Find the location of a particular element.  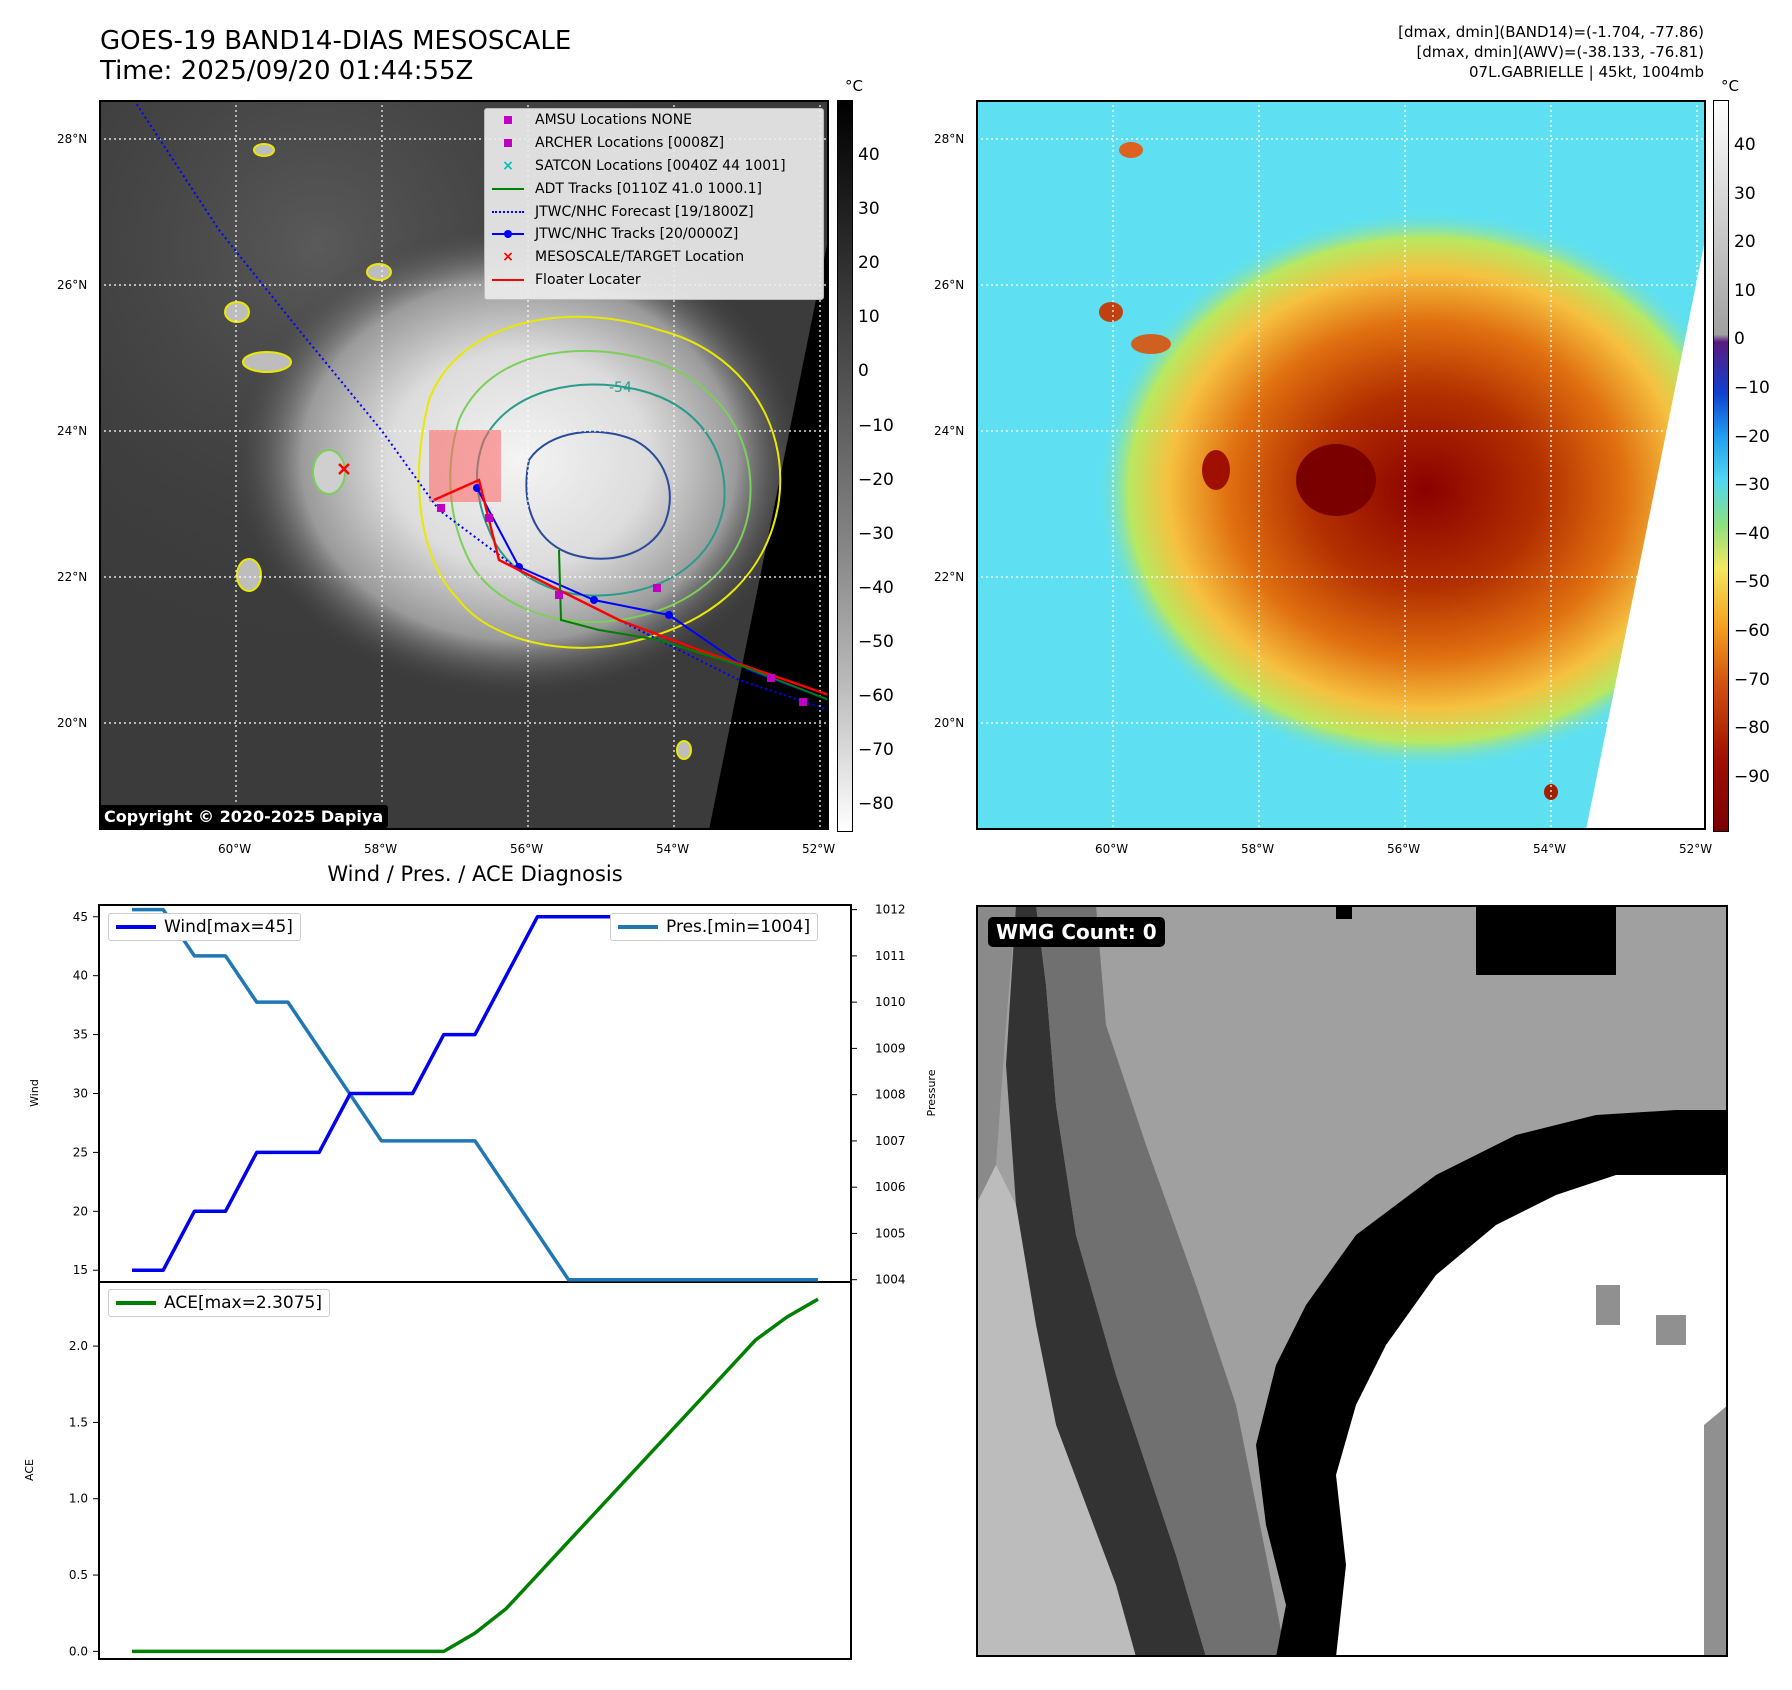

ace-axis-label: ACE is located at coordinates (29, 1470).